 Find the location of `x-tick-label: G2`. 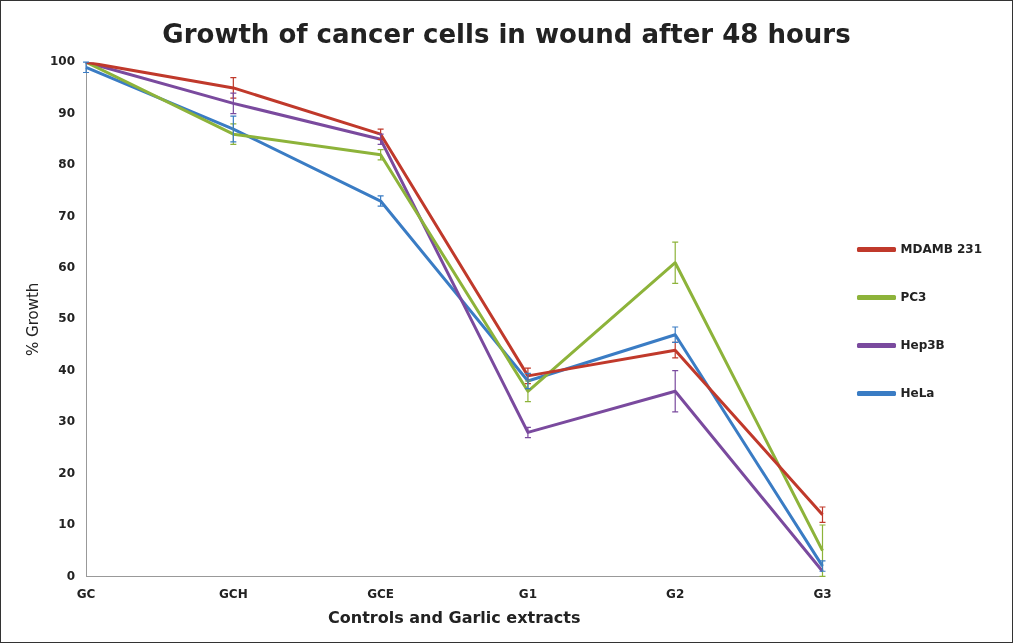

x-tick-label: G2 is located at coordinates (675, 593).